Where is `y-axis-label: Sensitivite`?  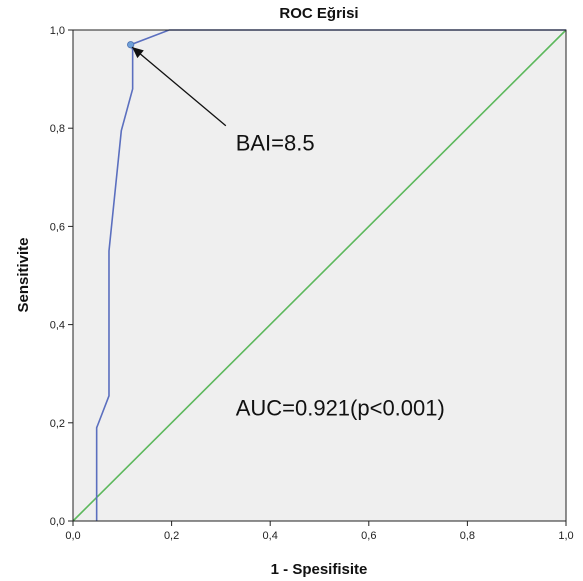 y-axis-label: Sensitivite is located at coordinates (23, 274).